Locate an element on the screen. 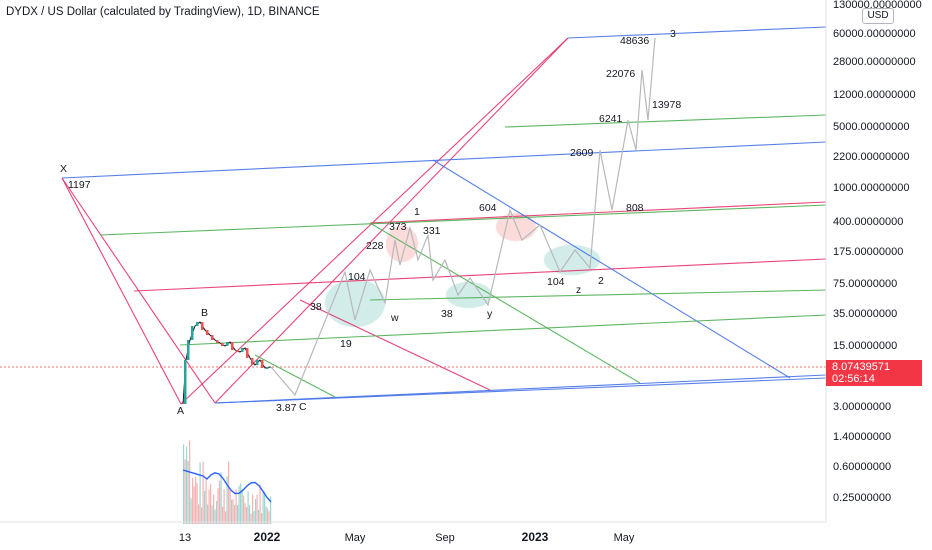 The width and height of the screenshot is (932, 550). price-tick-label: 2200.00000000 is located at coordinates (871, 157).